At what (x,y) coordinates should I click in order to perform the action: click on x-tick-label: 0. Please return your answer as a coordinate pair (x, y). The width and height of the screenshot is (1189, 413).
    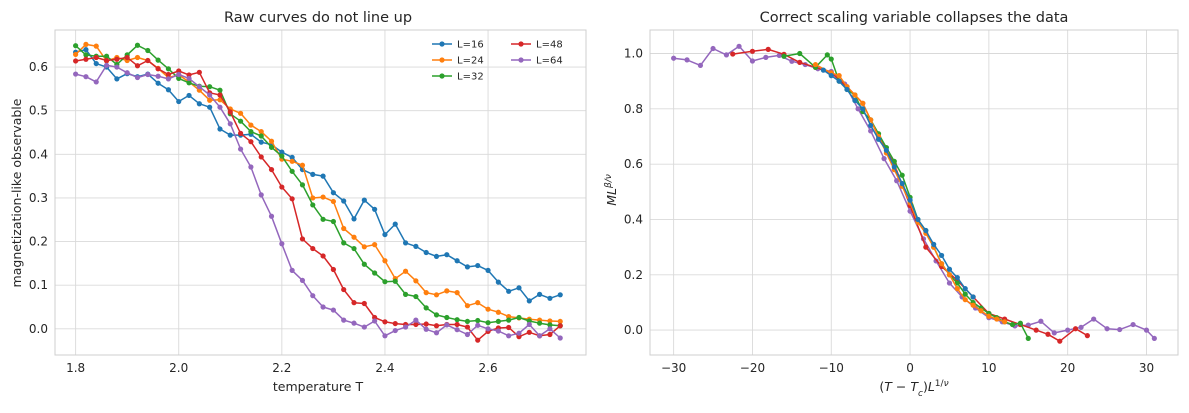
    Looking at the image, I should click on (910, 368).